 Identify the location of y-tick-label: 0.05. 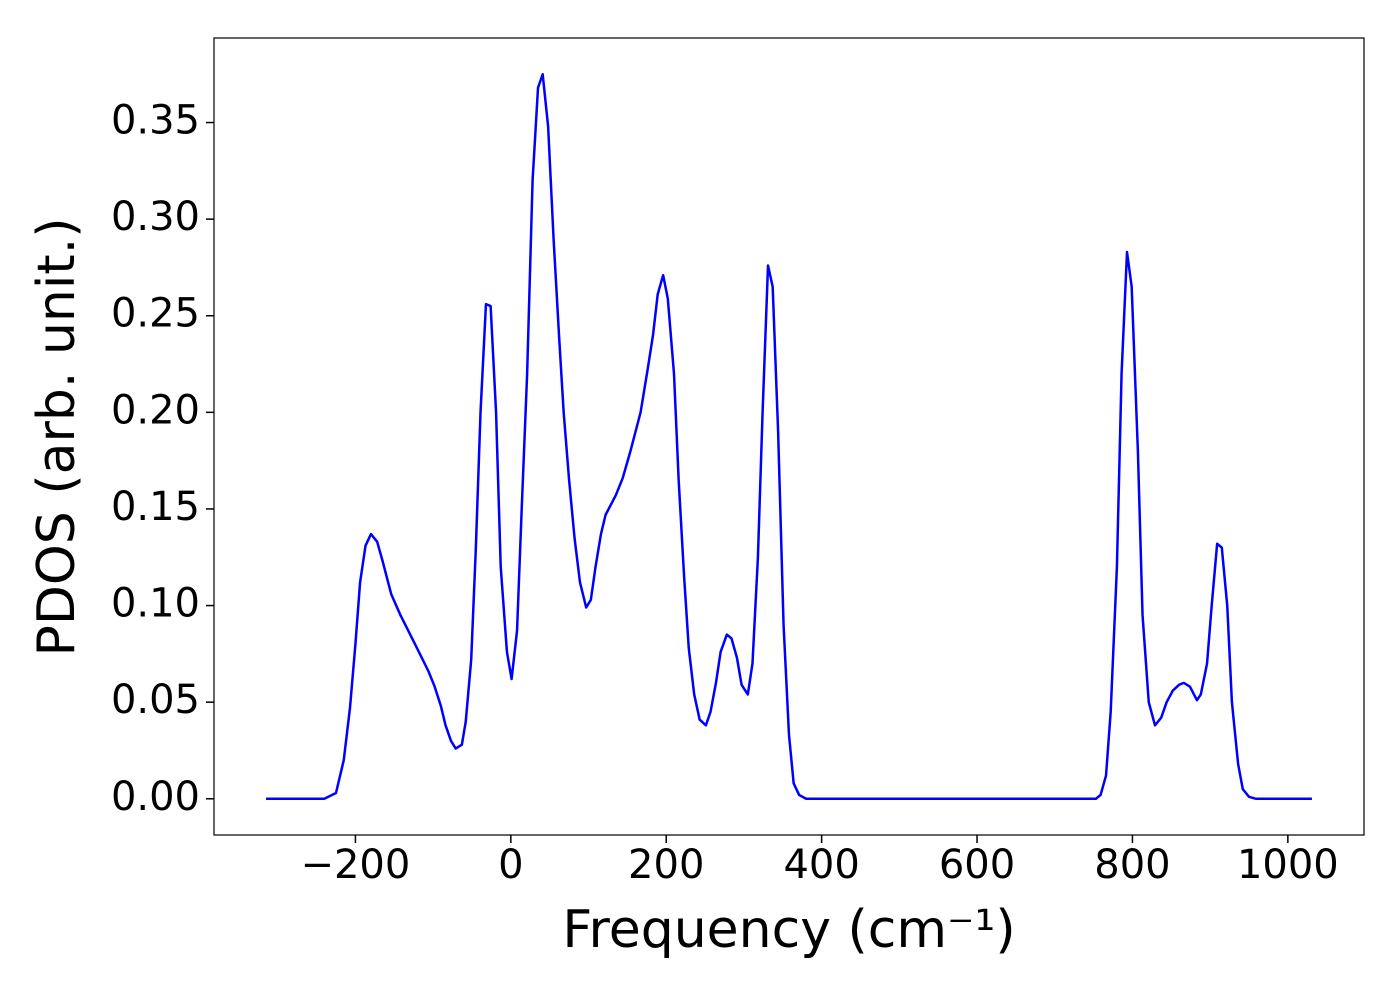
(155, 700).